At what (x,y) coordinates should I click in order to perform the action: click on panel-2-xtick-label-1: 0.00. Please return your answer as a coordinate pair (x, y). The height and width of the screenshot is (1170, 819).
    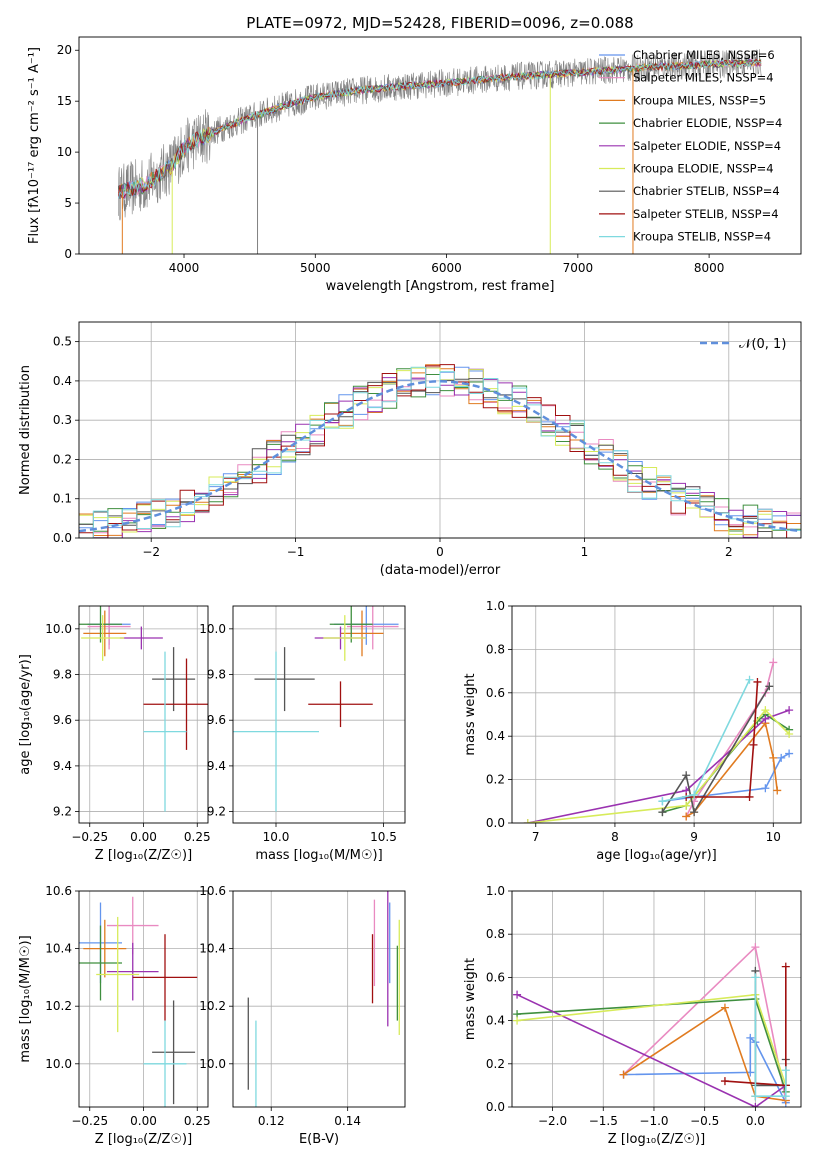
    Looking at the image, I should click on (143, 837).